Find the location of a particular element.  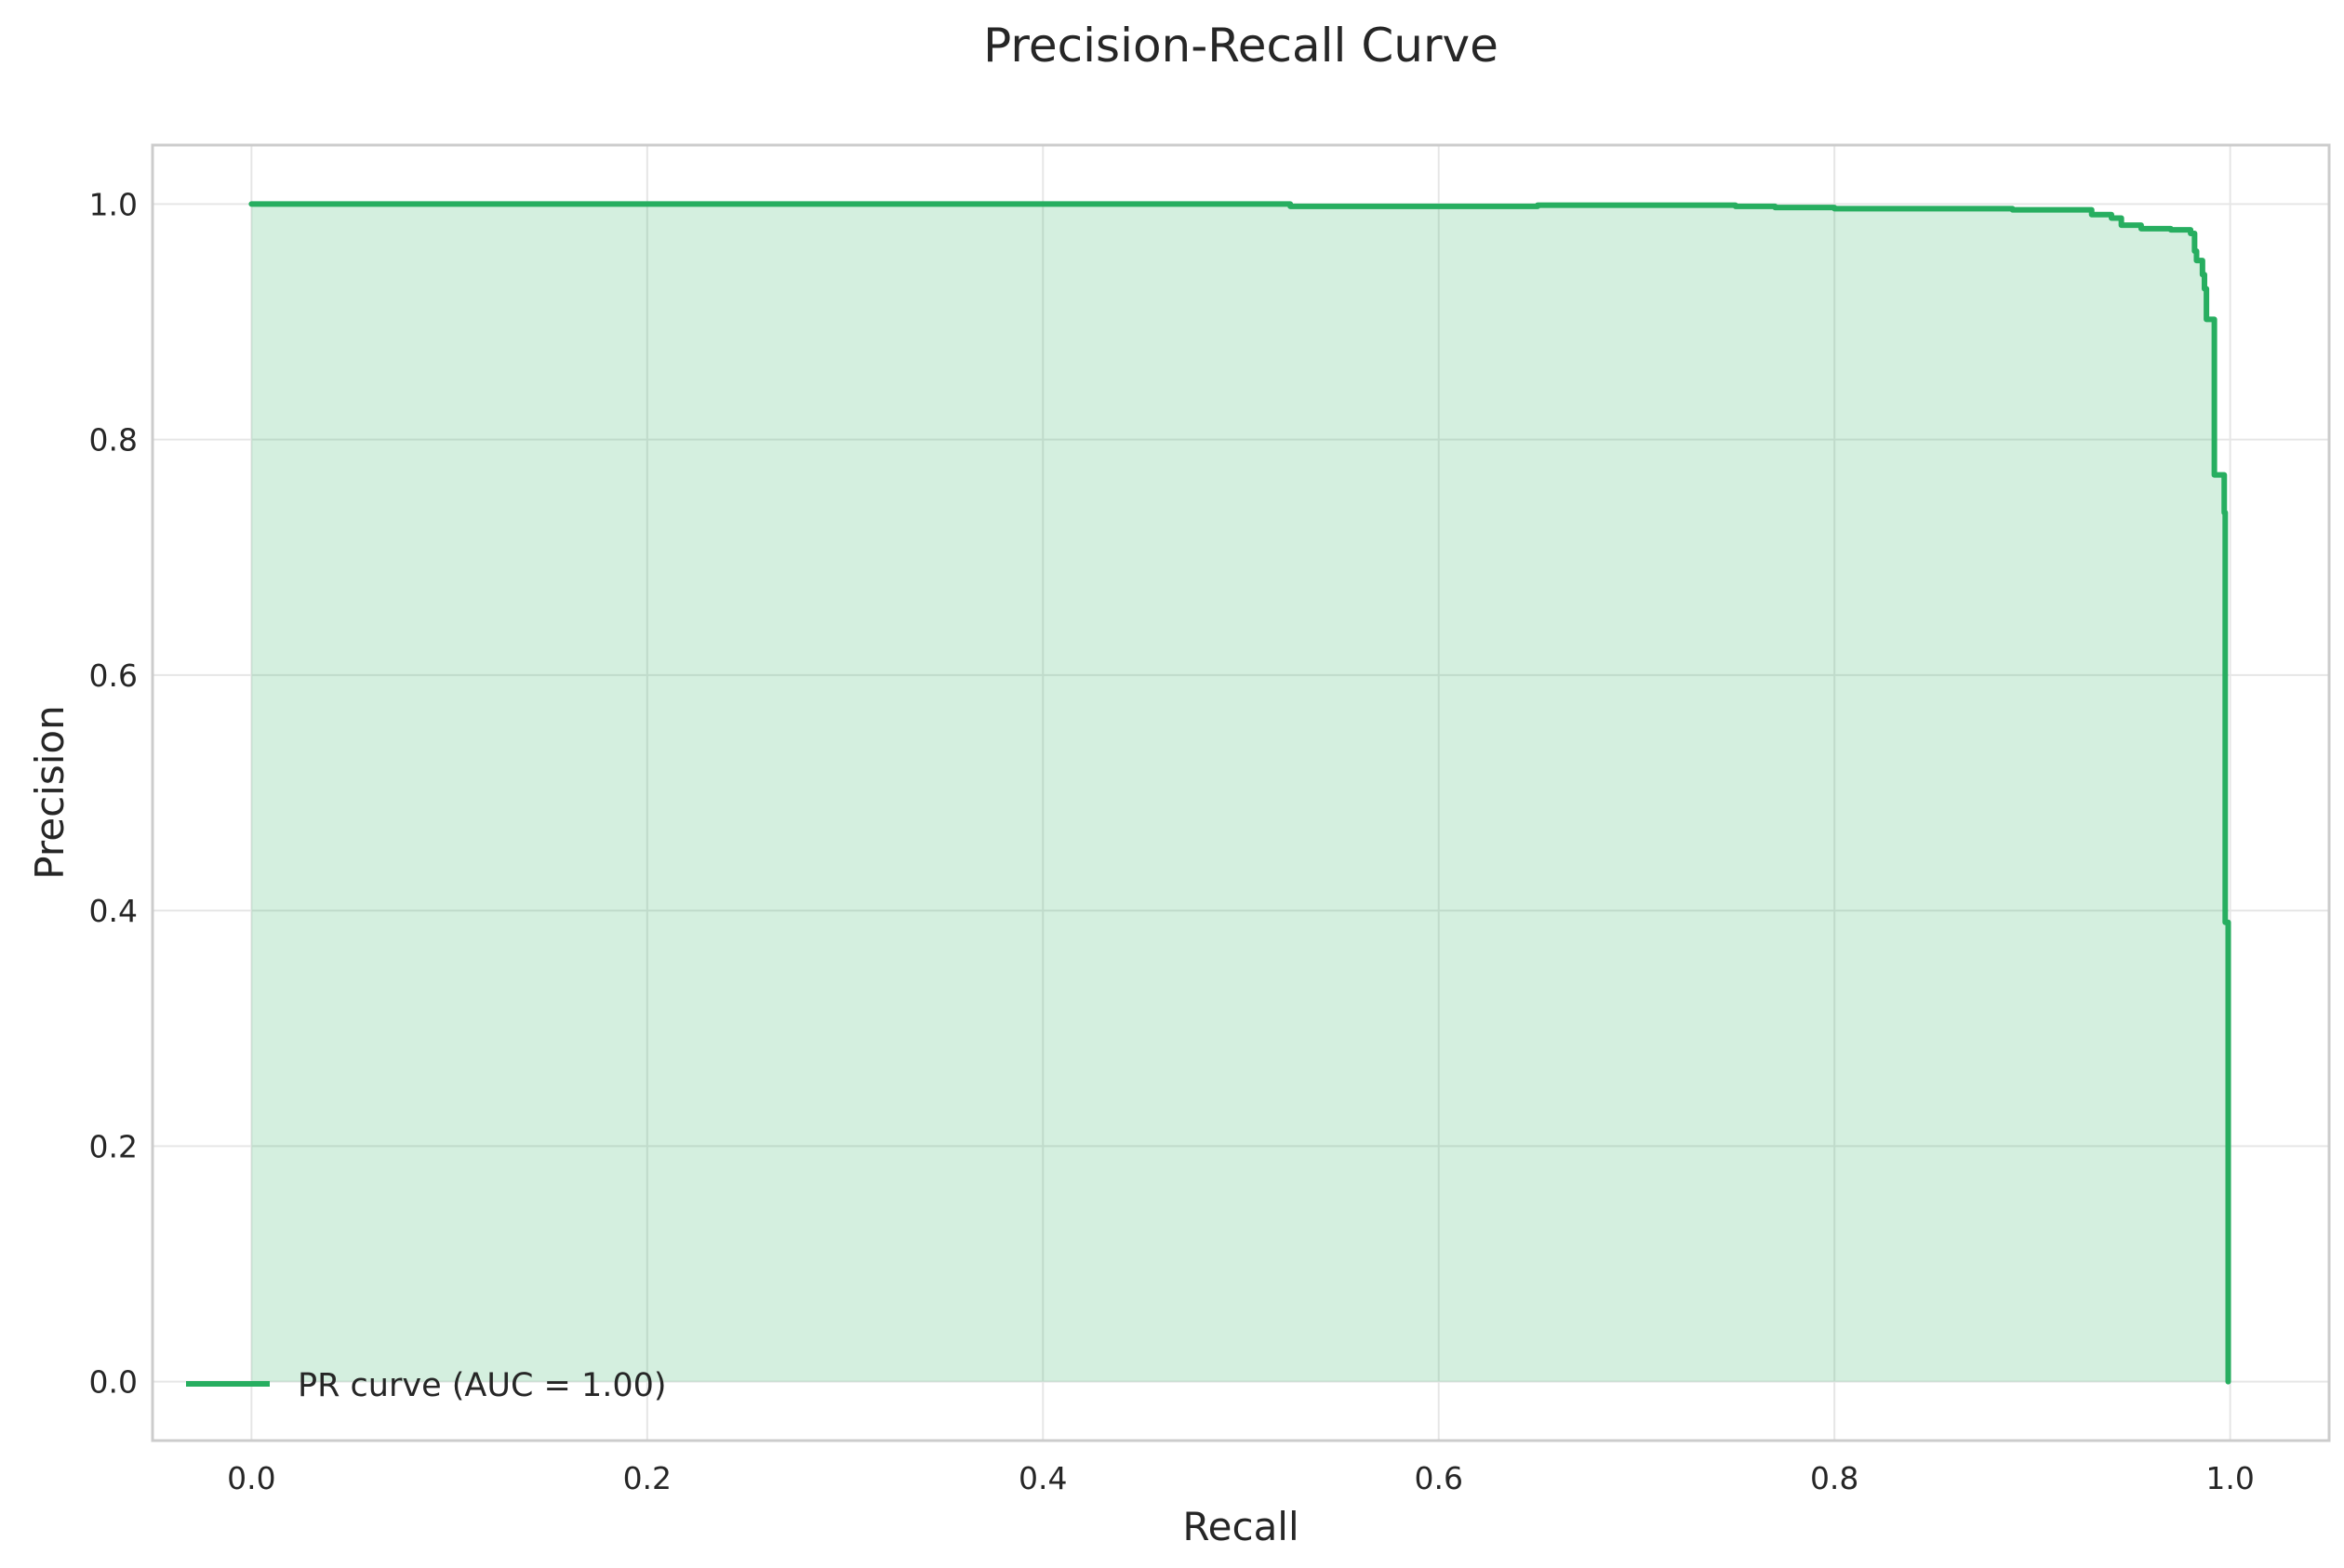

y-tick-label-1: 0.2 is located at coordinates (113, 1146).